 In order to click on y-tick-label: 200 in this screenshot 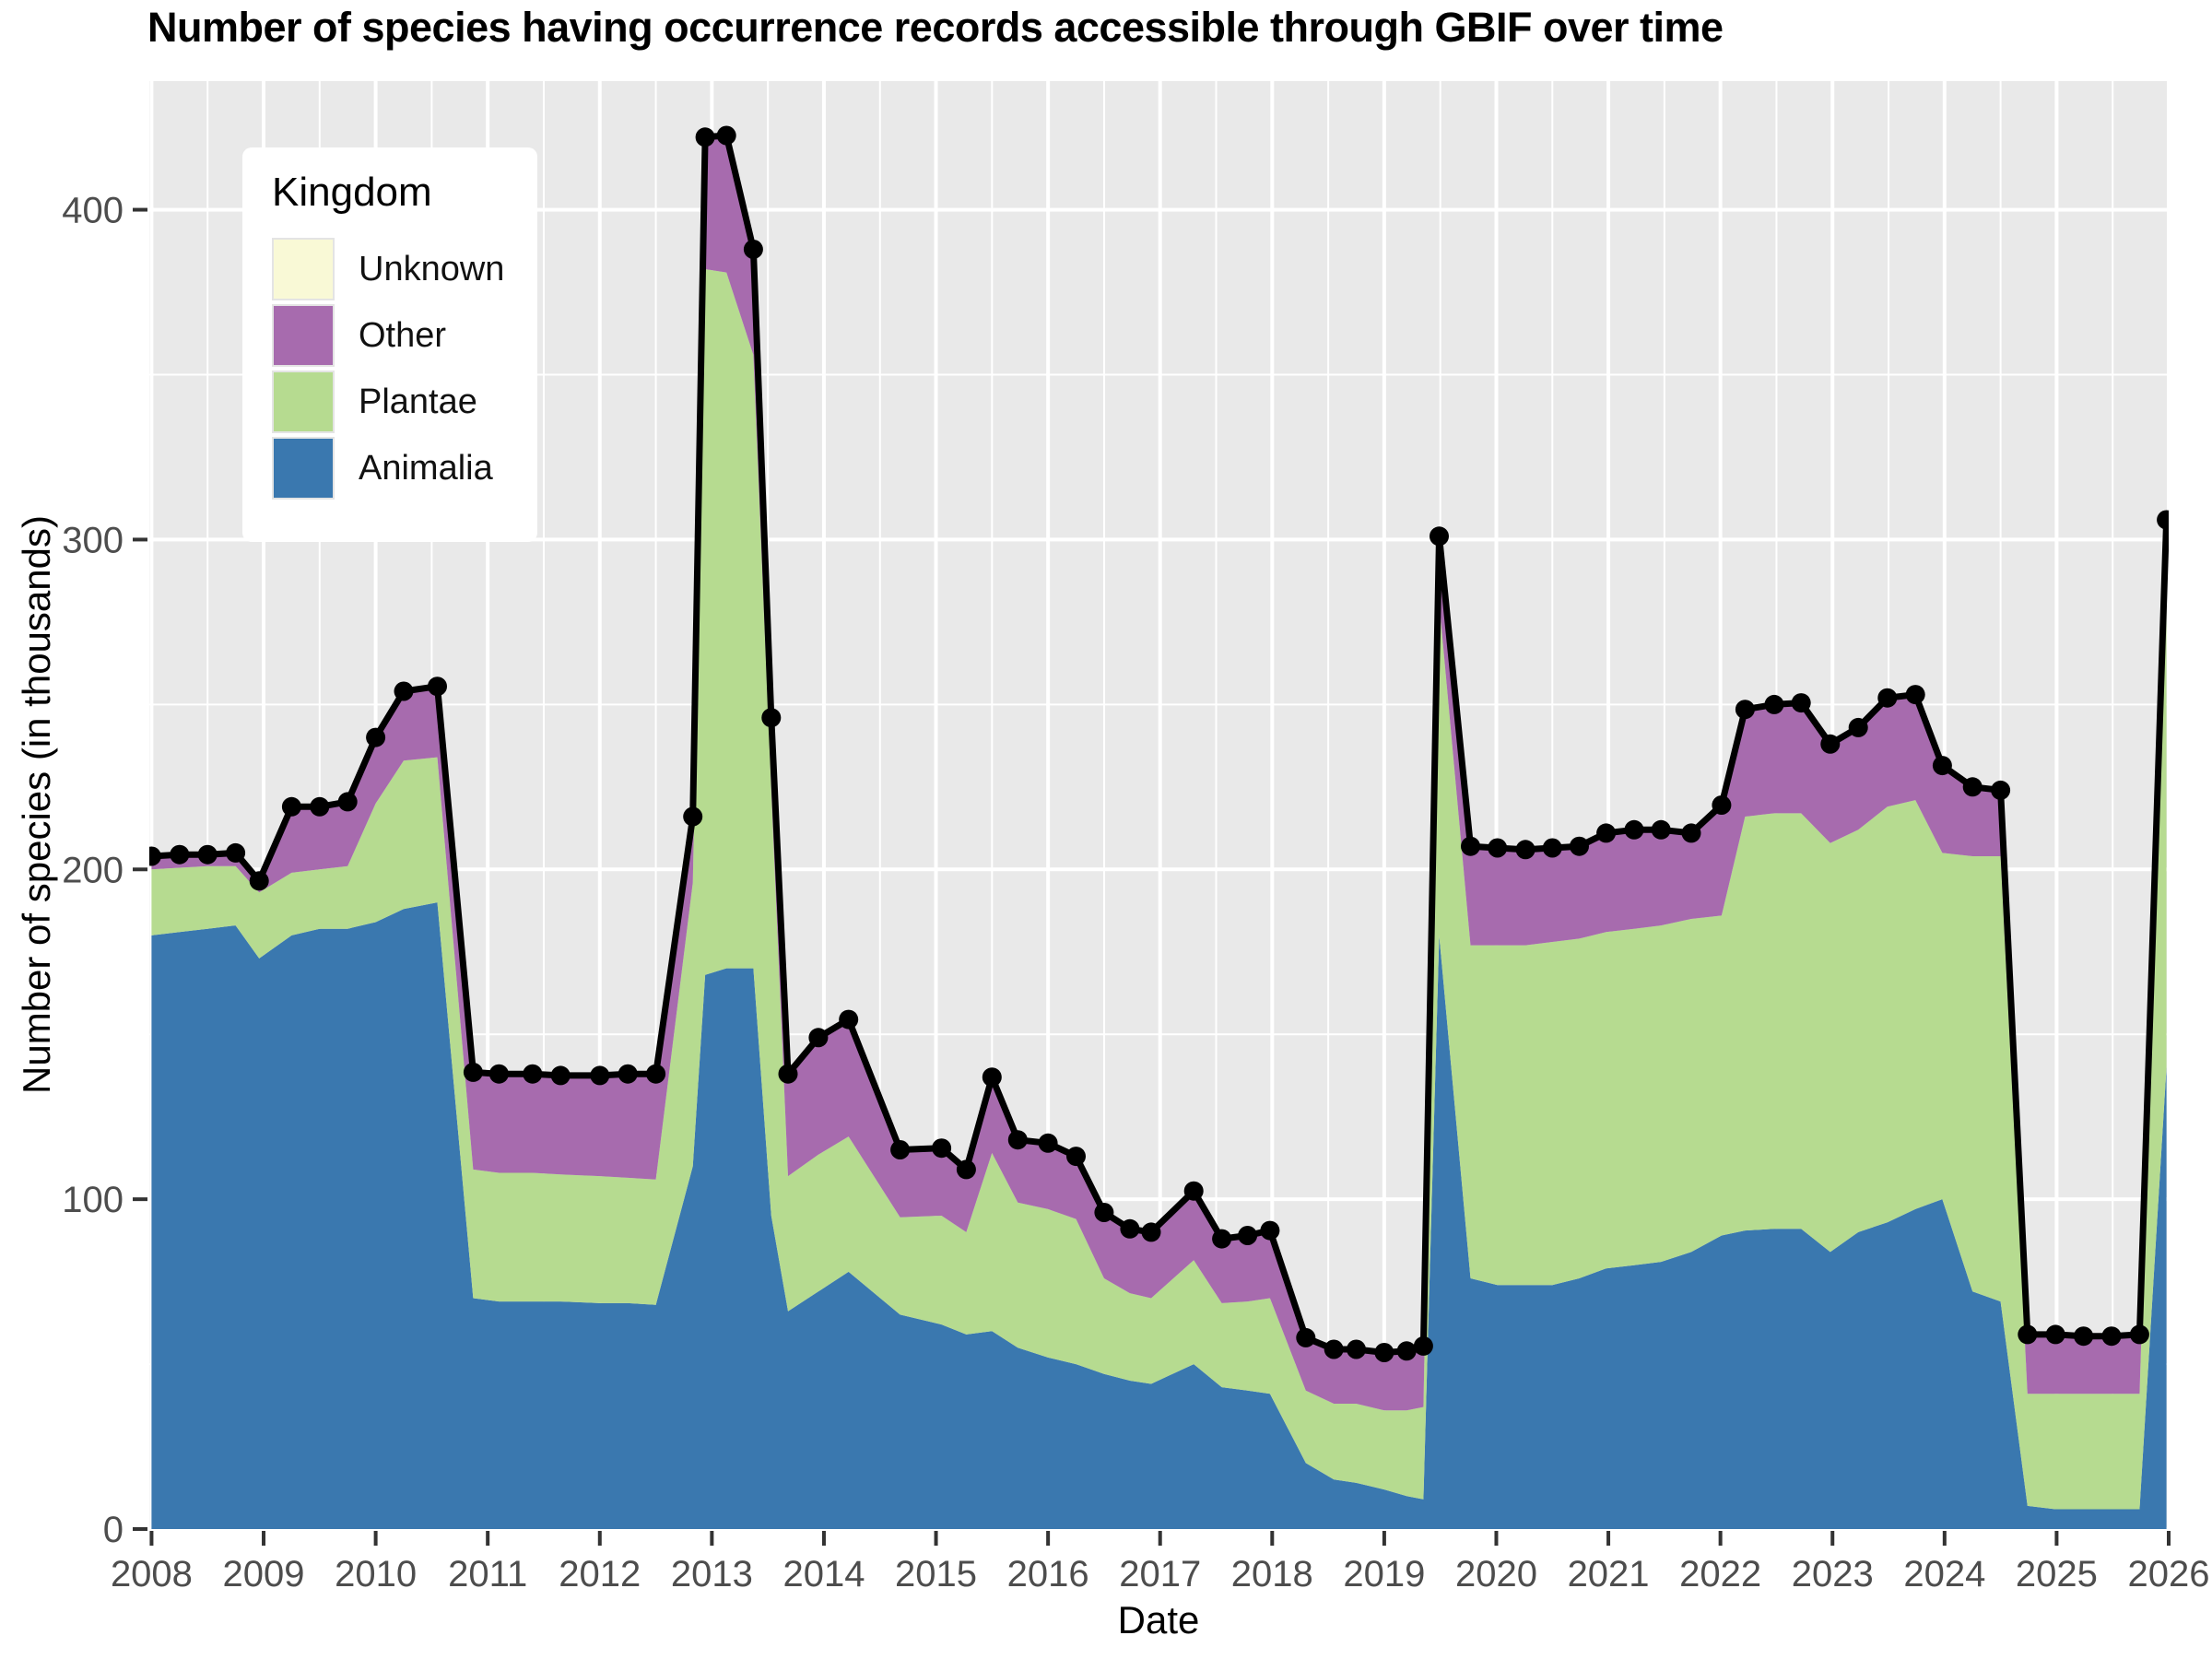, I will do `click(93, 870)`.